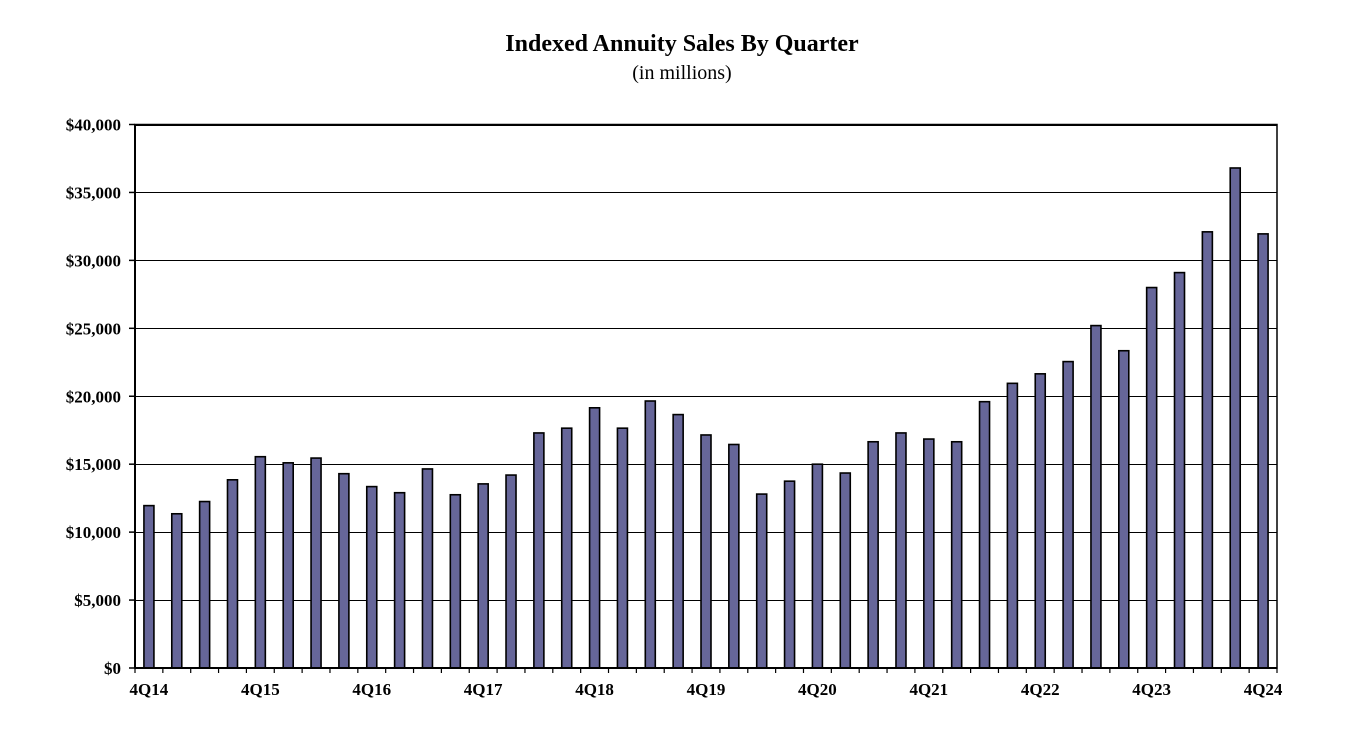 This screenshot has width=1347, height=730. Describe the element at coordinates (984, 534) in the screenshot. I see `bar-2Q22` at that location.